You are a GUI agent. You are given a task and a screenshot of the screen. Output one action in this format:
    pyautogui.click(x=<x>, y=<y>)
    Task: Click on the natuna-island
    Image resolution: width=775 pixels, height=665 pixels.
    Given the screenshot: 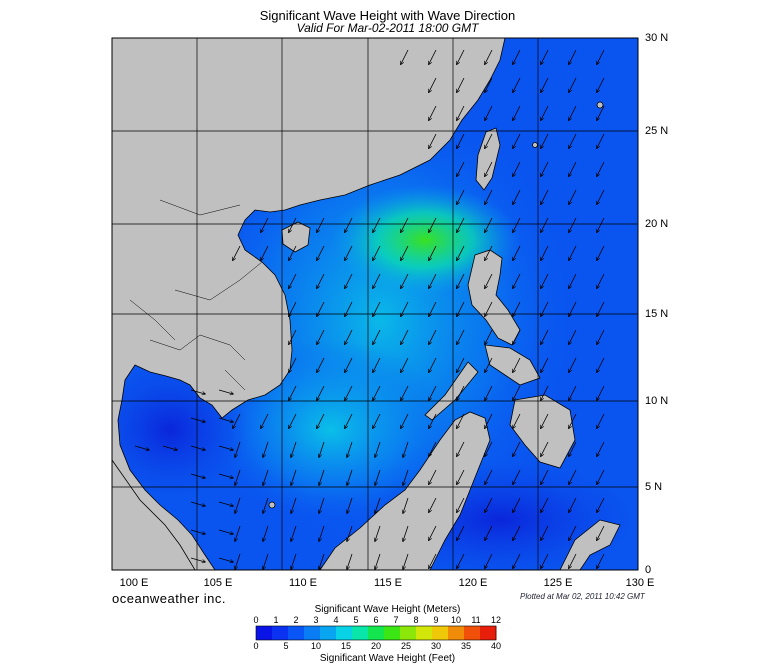 What is the action you would take?
    pyautogui.click(x=272, y=505)
    